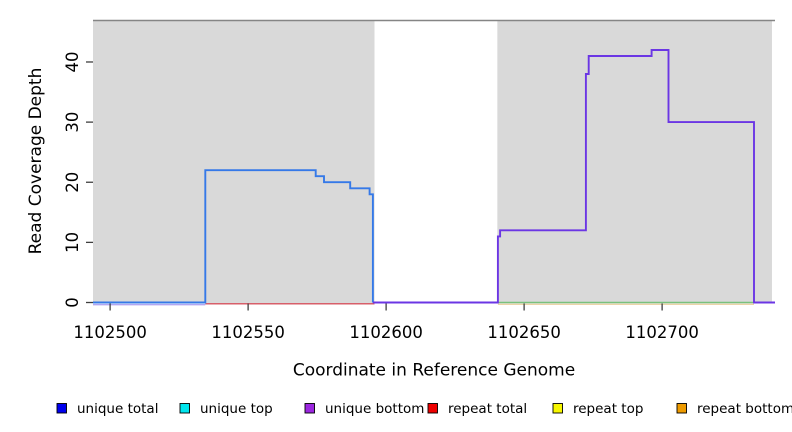 The image size is (792, 432). What do you see at coordinates (184, 408) in the screenshot?
I see `legend-swatch-unique-top` at bounding box center [184, 408].